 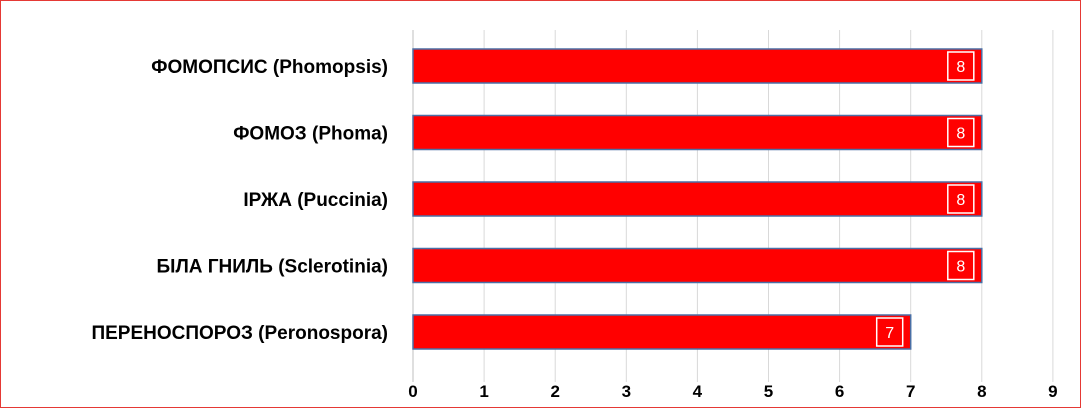 What do you see at coordinates (732, 391) in the screenshot?
I see `x-tick-labels: 0 1 2 3 4 5 6 7 8 9` at bounding box center [732, 391].